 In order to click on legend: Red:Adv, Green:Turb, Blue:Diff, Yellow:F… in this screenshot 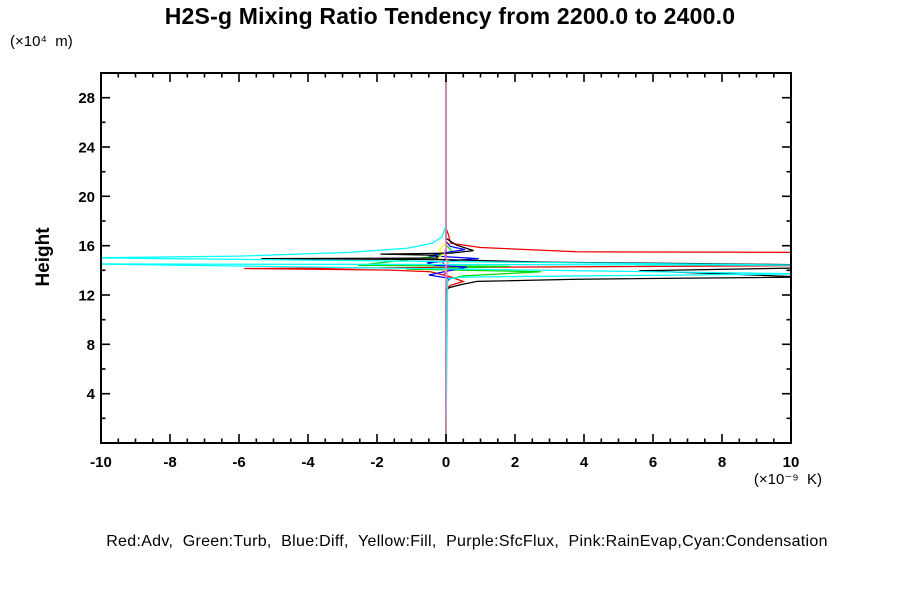, I will do `click(467, 541)`.